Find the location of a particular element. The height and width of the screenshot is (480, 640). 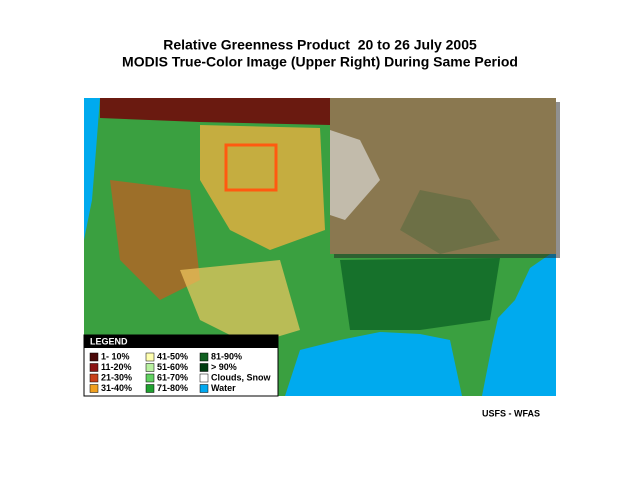

legend-label: 31-40% is located at coordinates (116, 388).